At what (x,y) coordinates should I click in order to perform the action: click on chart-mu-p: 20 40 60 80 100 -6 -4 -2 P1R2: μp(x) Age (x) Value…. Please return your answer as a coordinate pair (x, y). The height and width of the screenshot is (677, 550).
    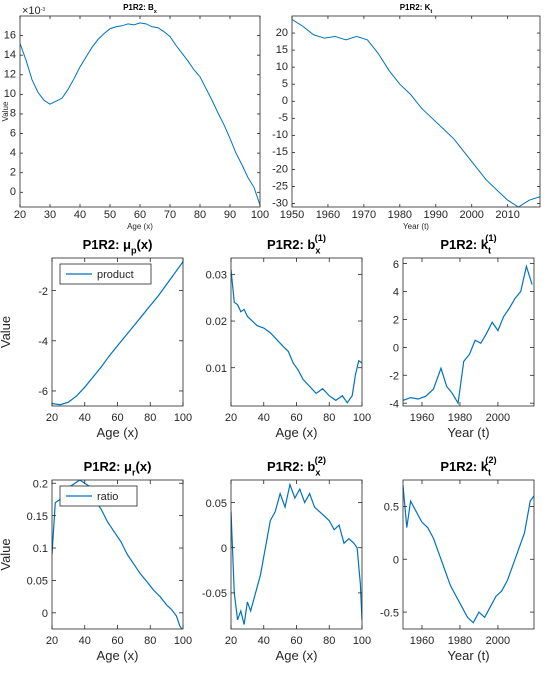
    Looking at the image, I should click on (96, 338).